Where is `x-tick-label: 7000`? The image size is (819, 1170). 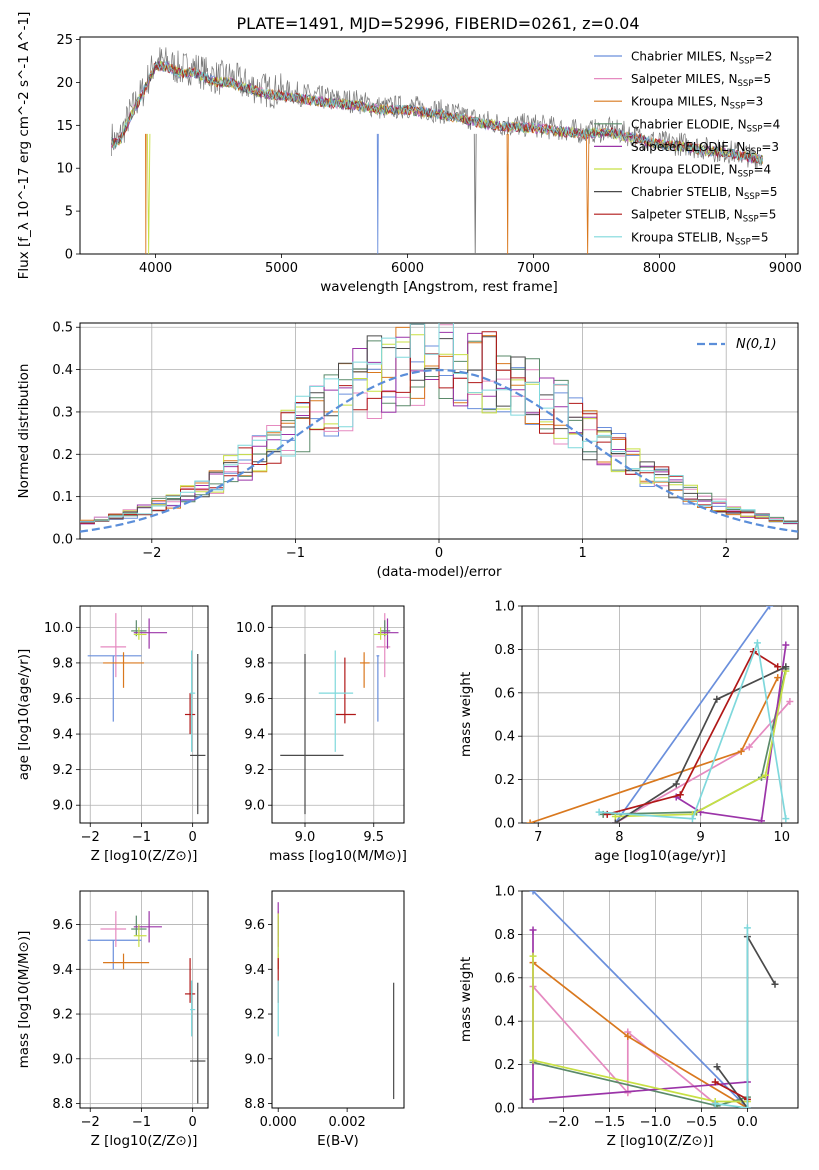 x-tick-label: 7000 is located at coordinates (533, 268).